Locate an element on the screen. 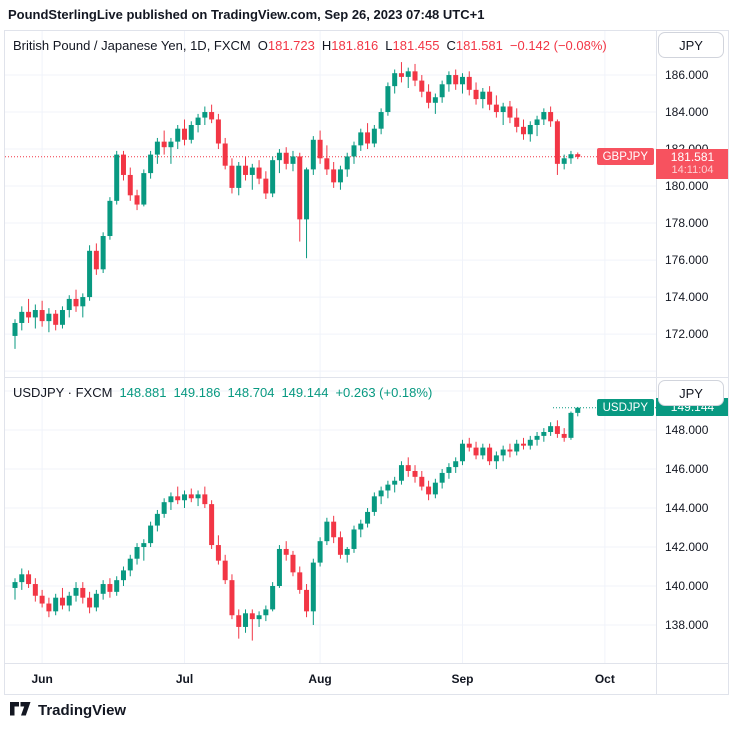  gbpjpy-close: C 181.581 is located at coordinates (474, 45).